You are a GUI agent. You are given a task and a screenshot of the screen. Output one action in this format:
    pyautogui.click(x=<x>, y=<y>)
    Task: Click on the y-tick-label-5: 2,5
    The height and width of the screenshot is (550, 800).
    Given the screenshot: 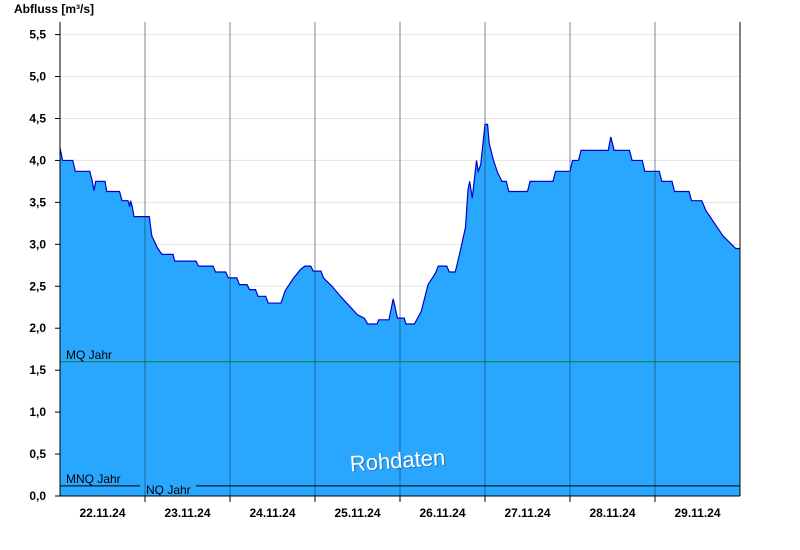 What is the action you would take?
    pyautogui.click(x=37, y=286)
    